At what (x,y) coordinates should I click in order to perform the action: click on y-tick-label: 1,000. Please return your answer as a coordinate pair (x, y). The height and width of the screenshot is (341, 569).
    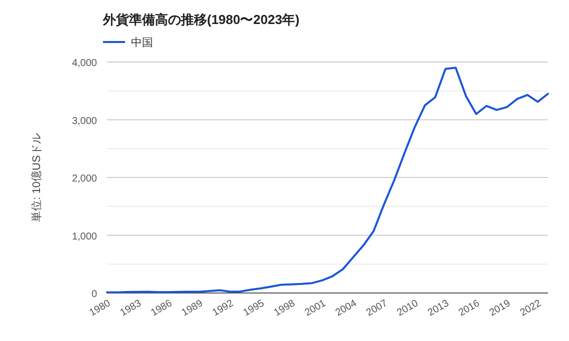
    Looking at the image, I should click on (85, 236).